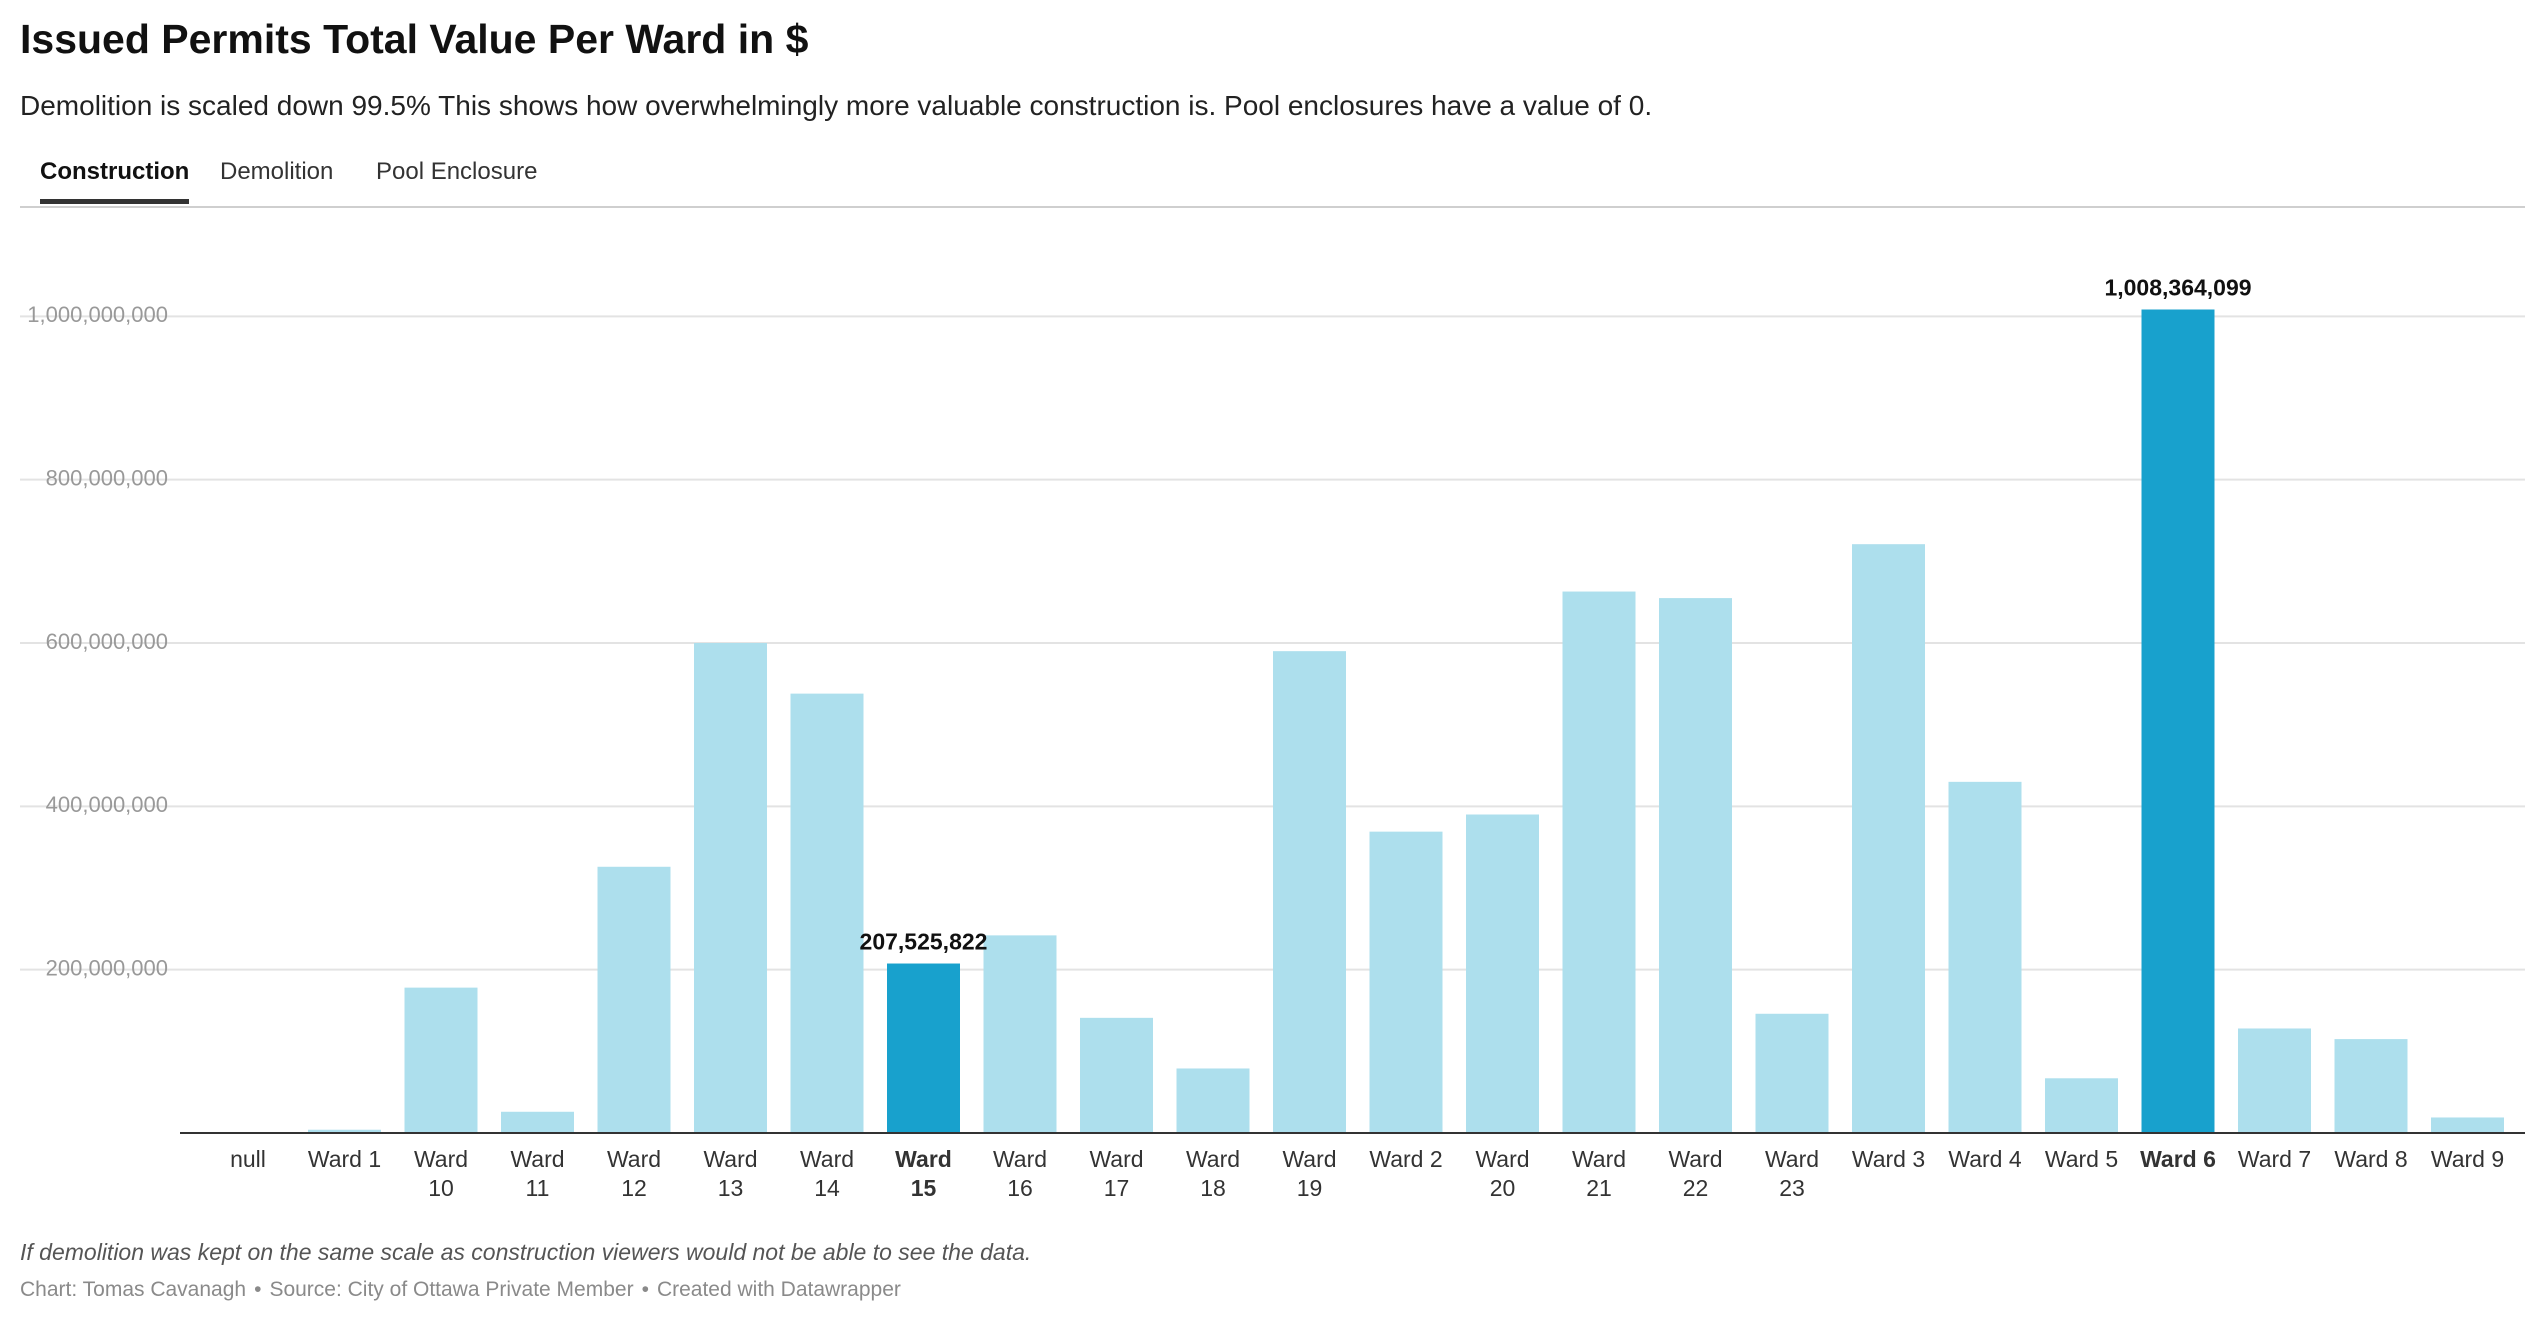 The image size is (2540, 1320). What do you see at coordinates (107, 967) in the screenshot?
I see `y-tick-label: 200,000,000` at bounding box center [107, 967].